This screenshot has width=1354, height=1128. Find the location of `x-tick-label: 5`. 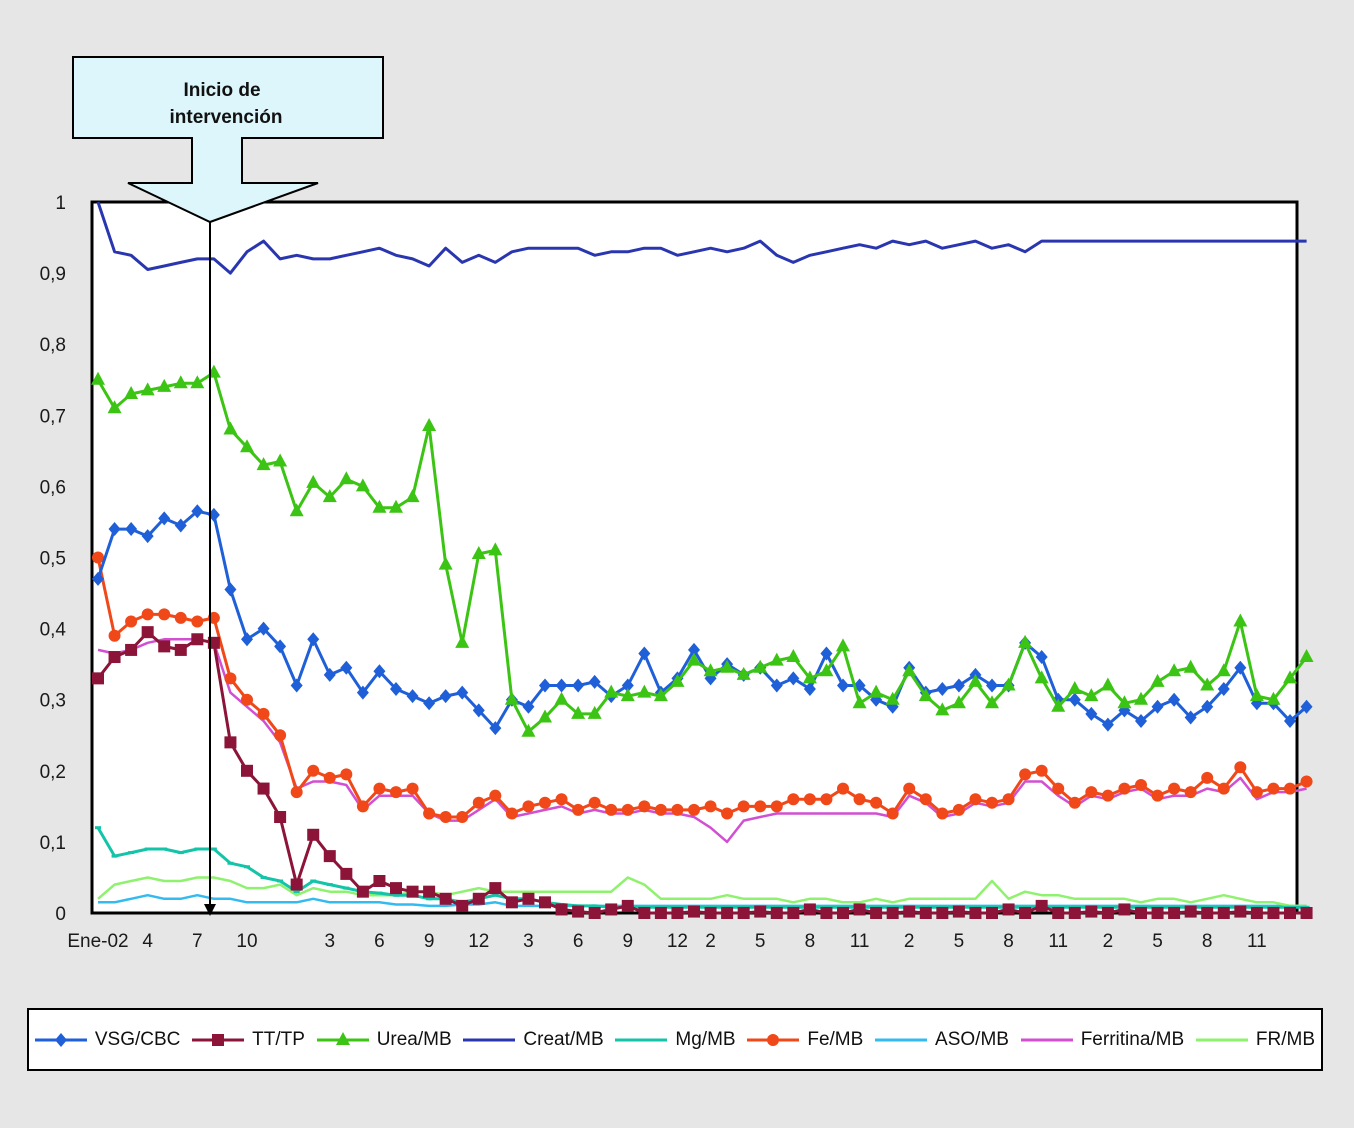

x-tick-label: 5 is located at coordinates (959, 941).